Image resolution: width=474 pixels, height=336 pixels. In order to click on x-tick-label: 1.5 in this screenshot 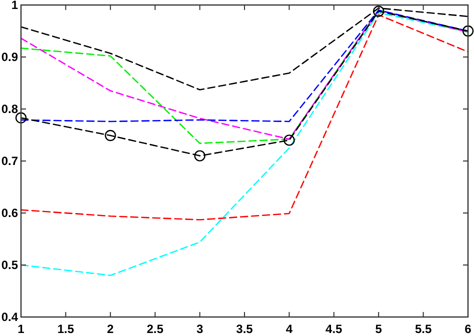, I will do `click(65, 329)`.